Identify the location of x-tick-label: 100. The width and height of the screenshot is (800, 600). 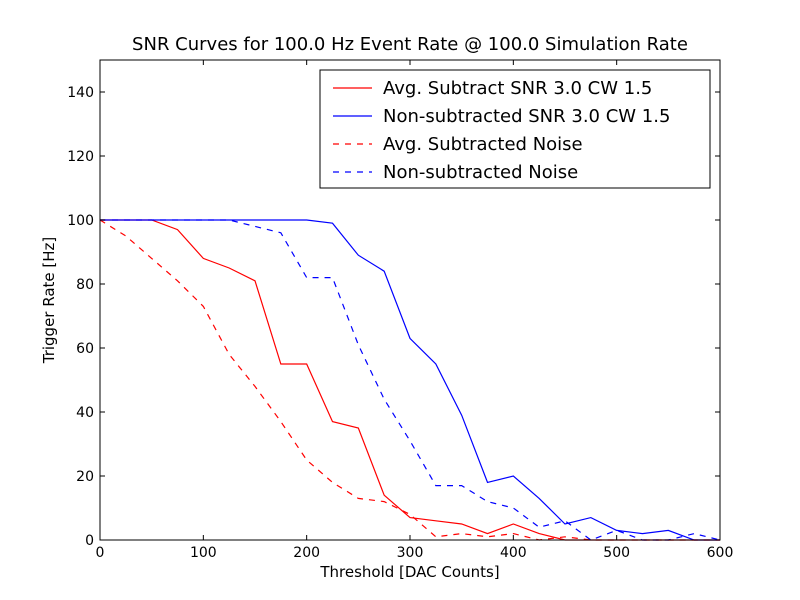
(203, 553).